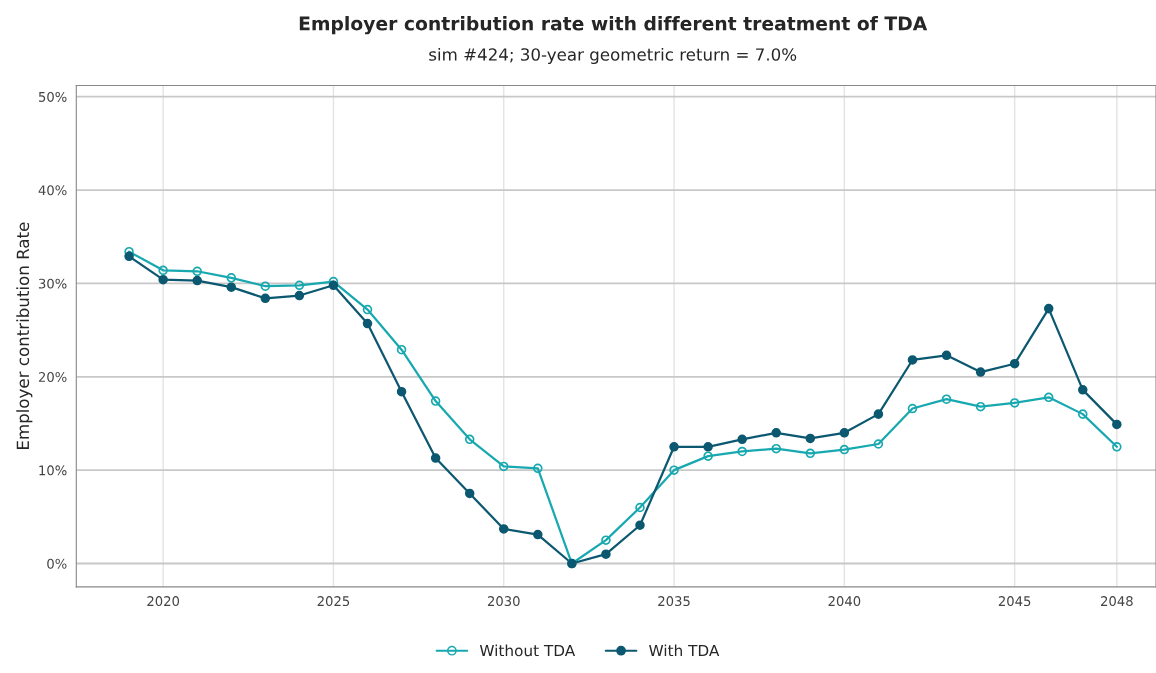 This screenshot has height=673, width=1156. I want to click on x-tick-label: 2020, so click(163, 601).